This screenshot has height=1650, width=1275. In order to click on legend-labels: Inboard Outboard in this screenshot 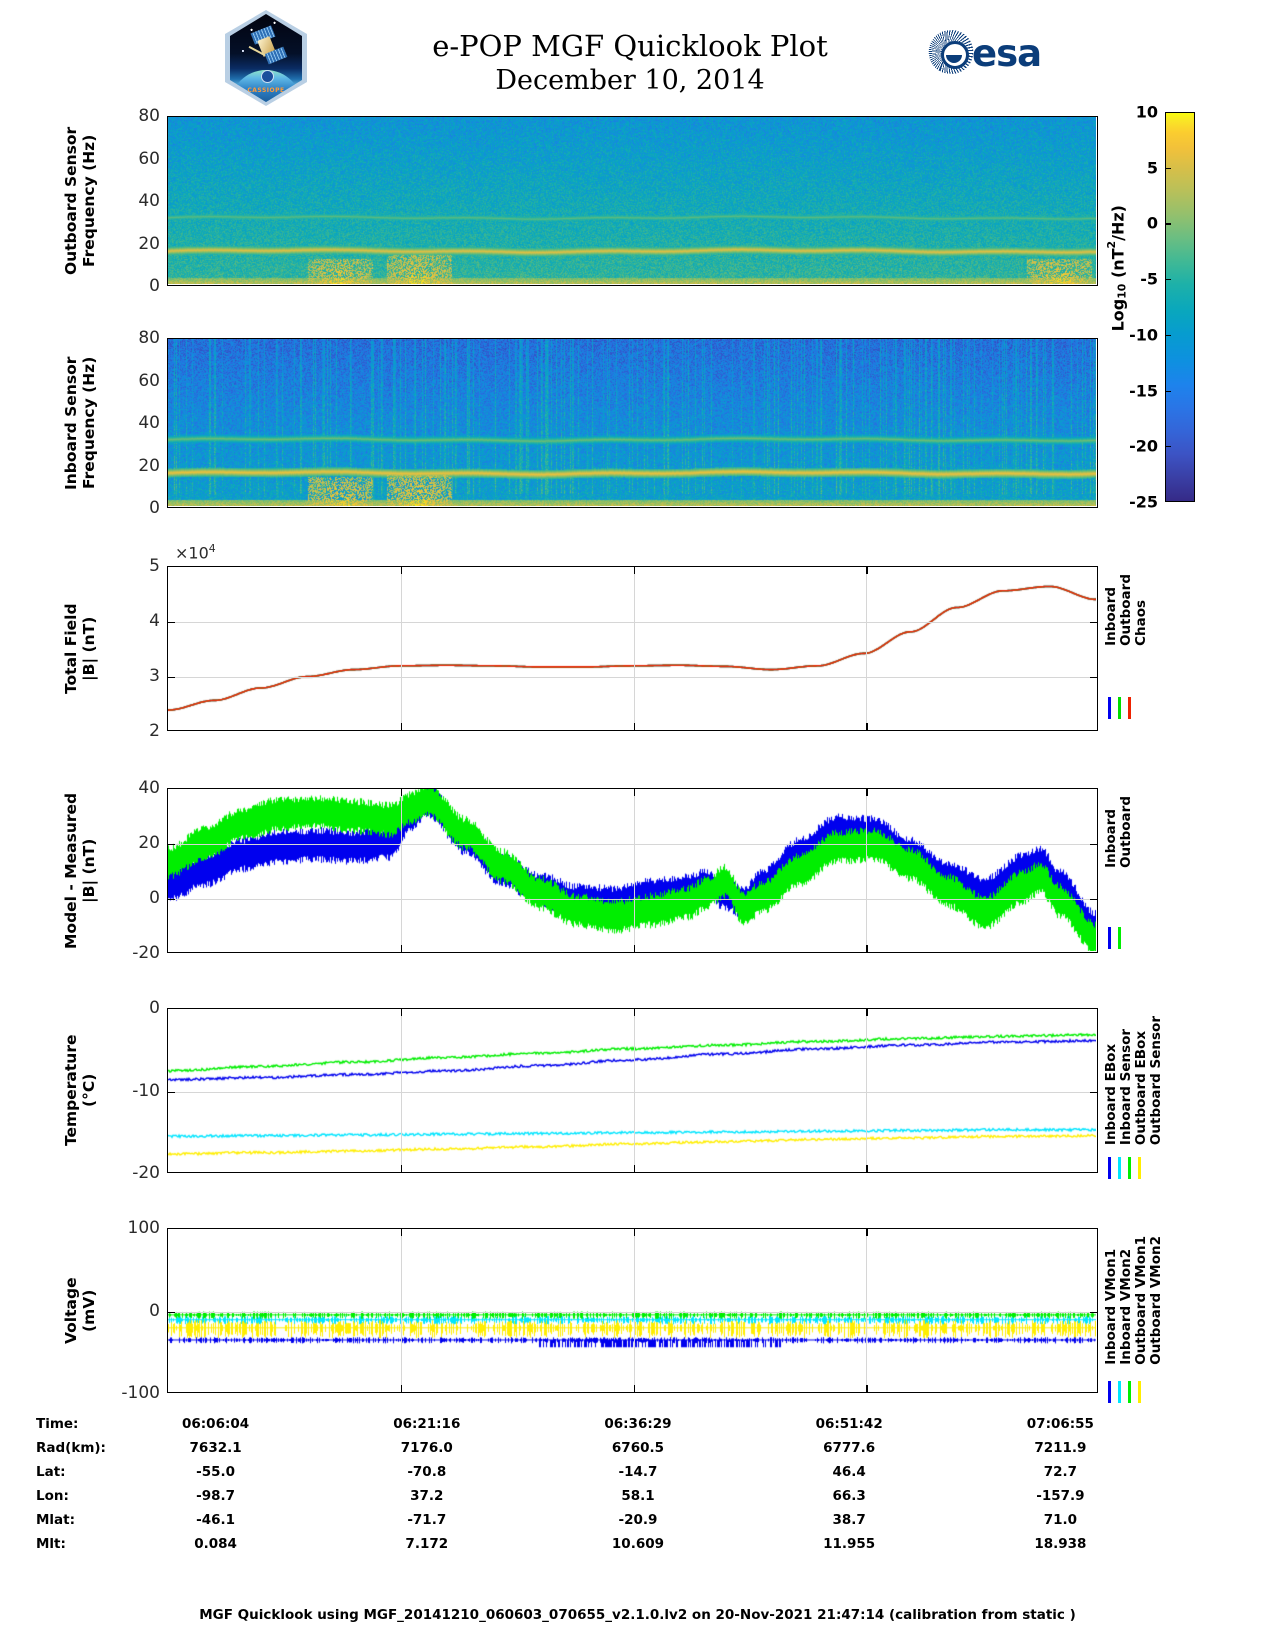, I will do `click(1118, 832)`.